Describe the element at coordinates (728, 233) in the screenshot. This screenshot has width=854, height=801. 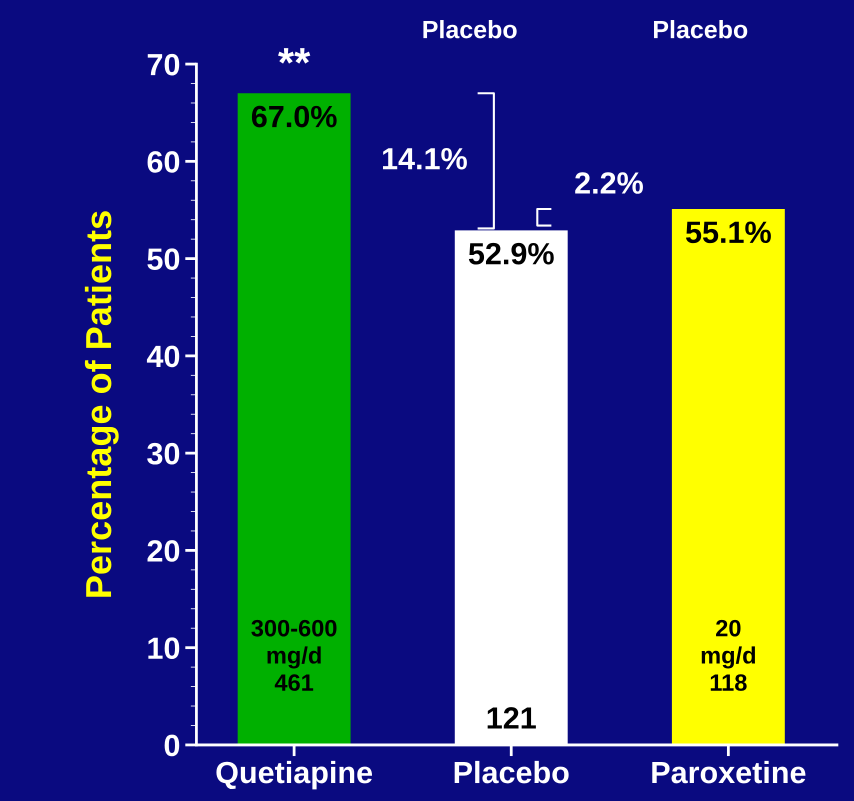
I see `data-label: 55.1%` at that location.